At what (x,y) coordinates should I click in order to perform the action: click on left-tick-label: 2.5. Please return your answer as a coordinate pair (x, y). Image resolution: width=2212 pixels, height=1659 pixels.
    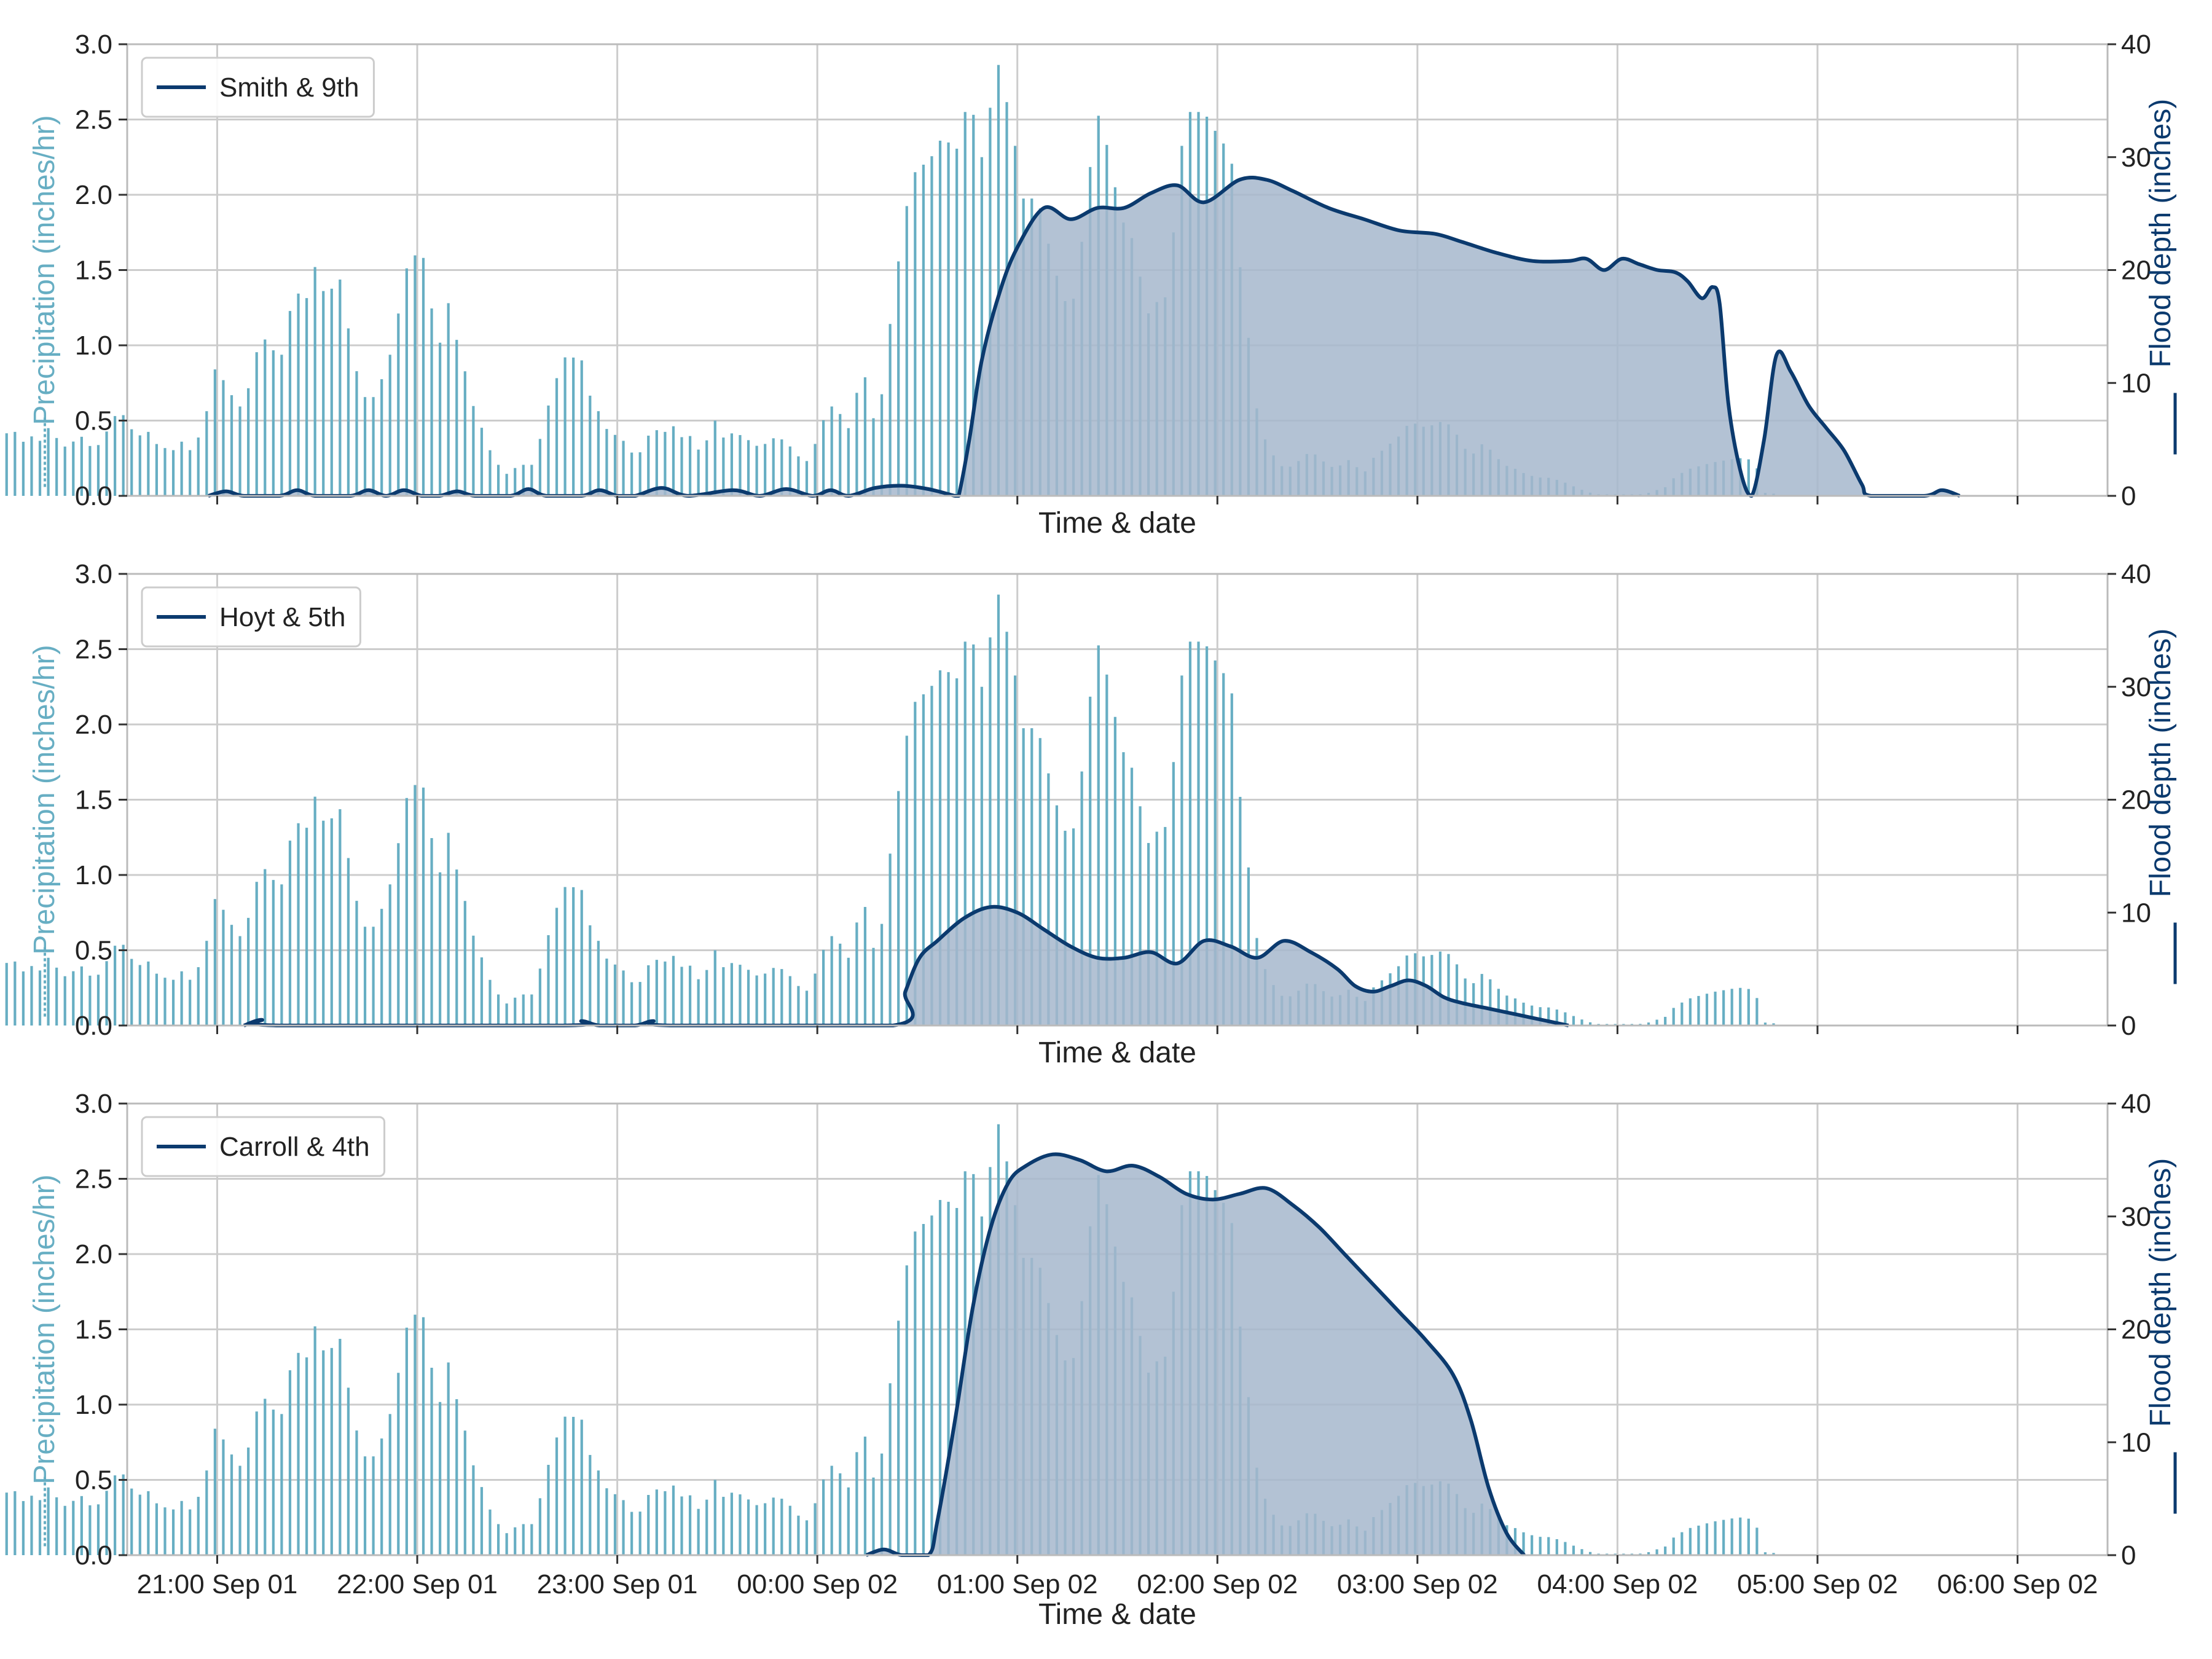
    Looking at the image, I should click on (93, 120).